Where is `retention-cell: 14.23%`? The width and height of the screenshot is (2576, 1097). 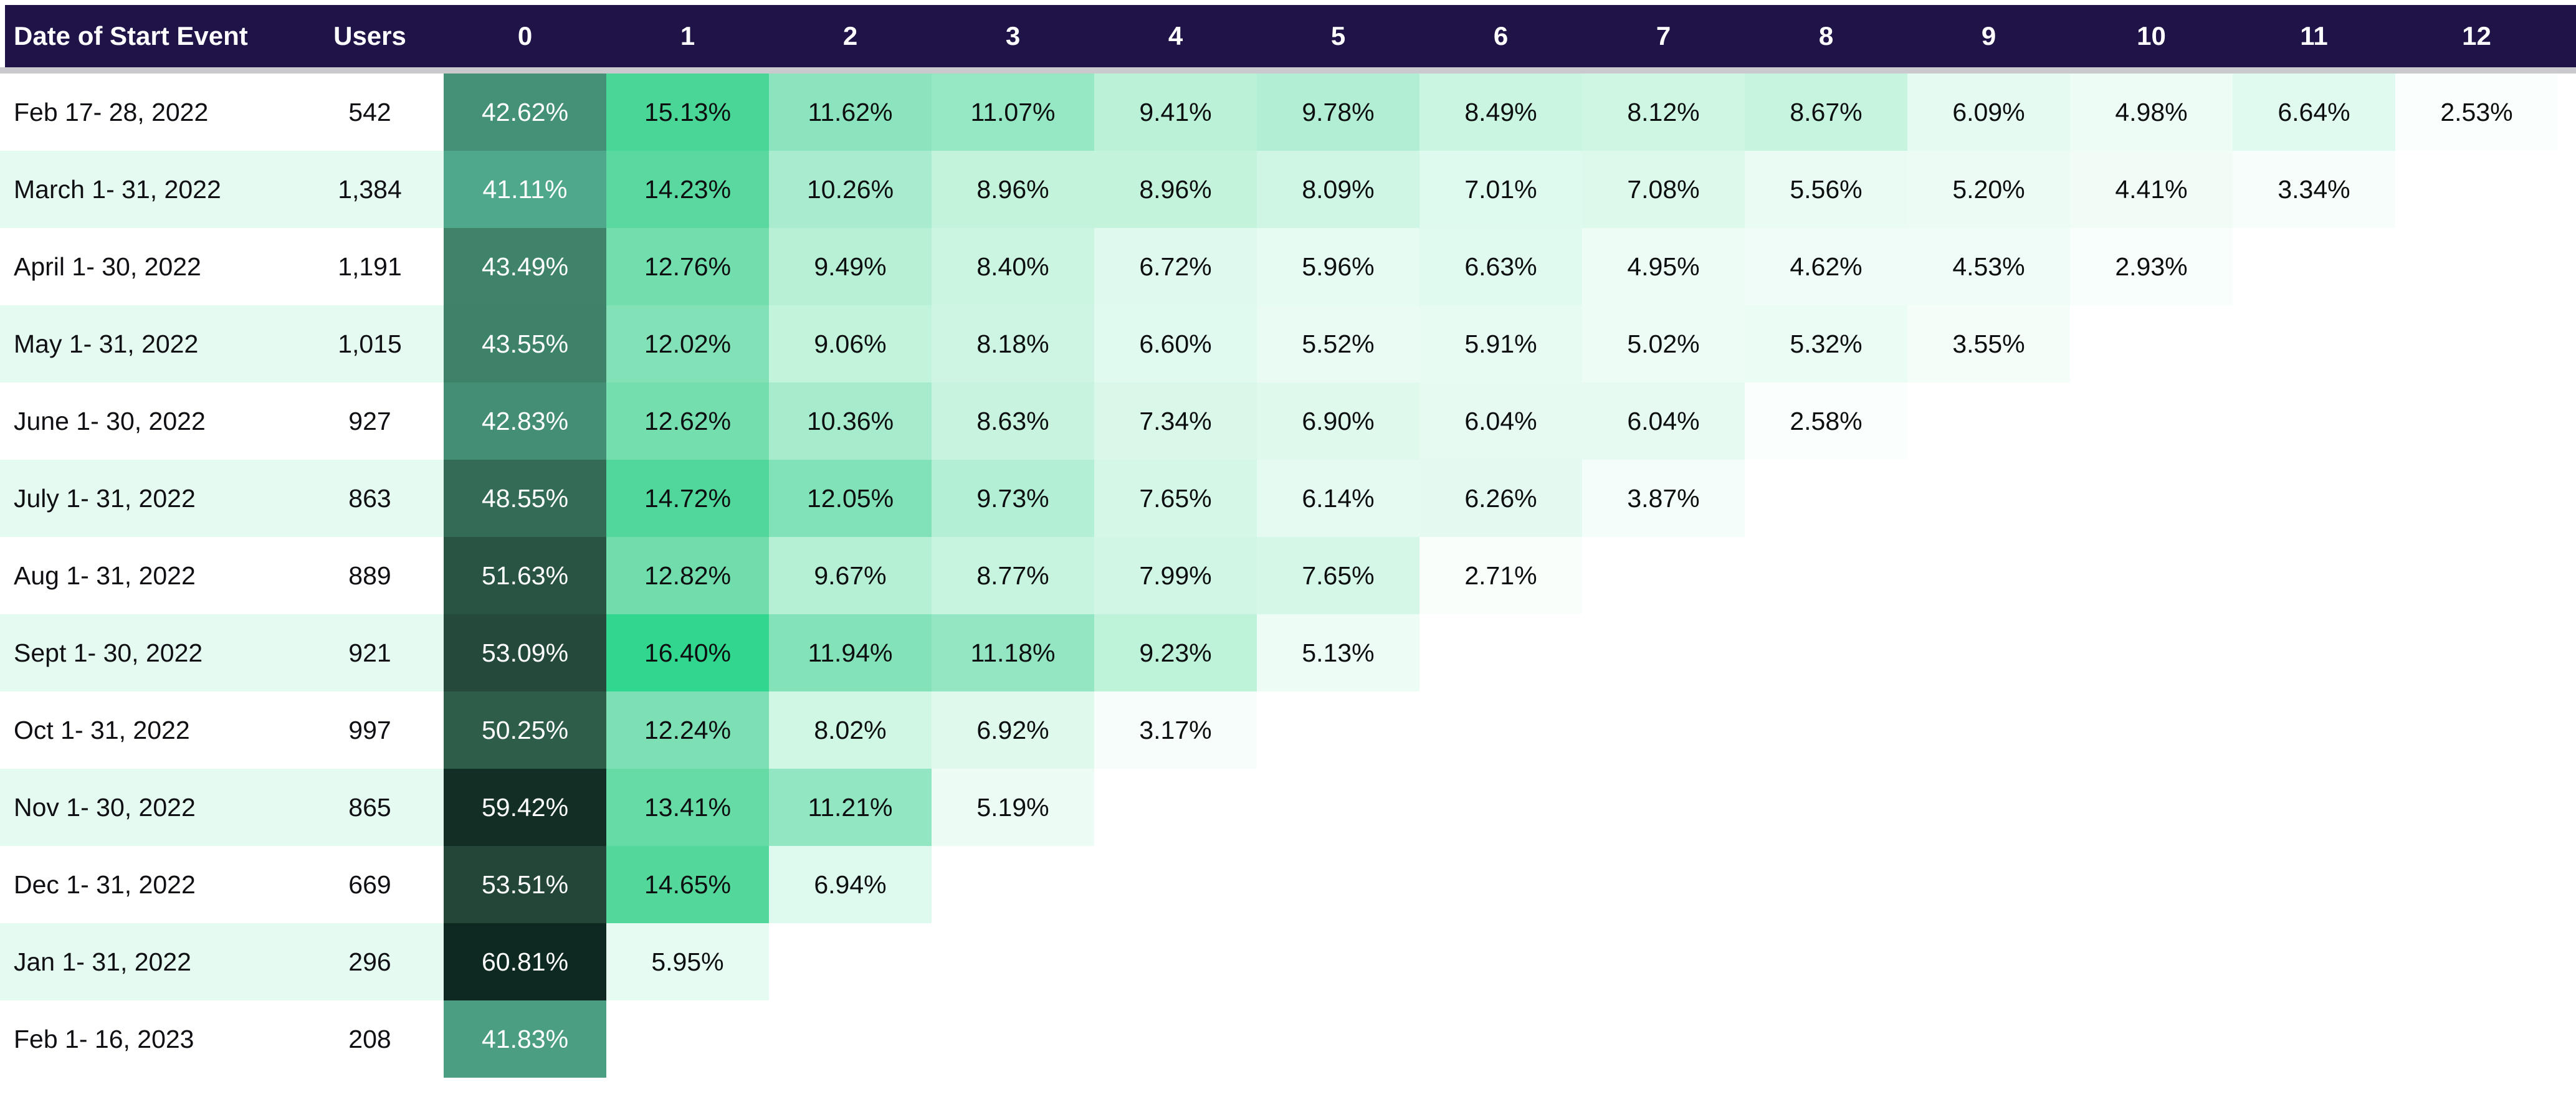
retention-cell: 14.23% is located at coordinates (688, 190).